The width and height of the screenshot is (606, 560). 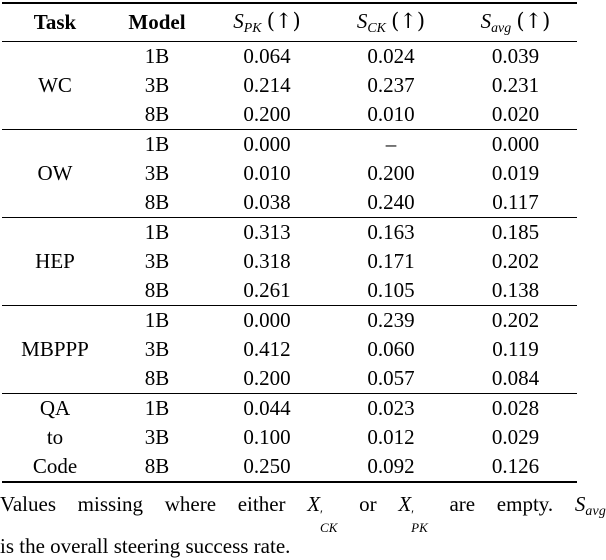 I want to click on math-var-savg: Savg, so click(x=590, y=504).